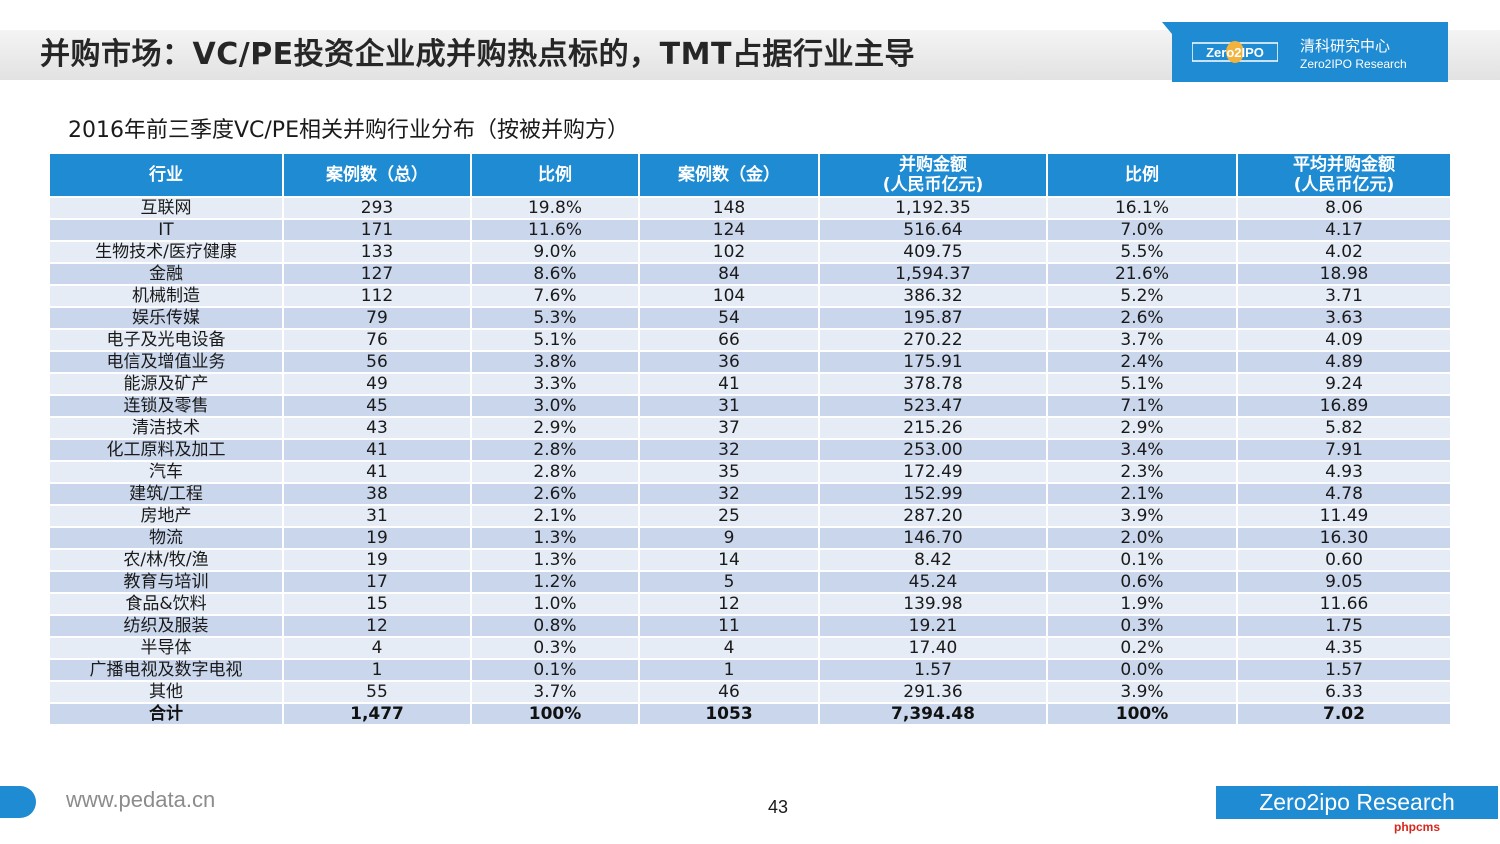  I want to click on value-cell: 9.05, so click(1344, 582).